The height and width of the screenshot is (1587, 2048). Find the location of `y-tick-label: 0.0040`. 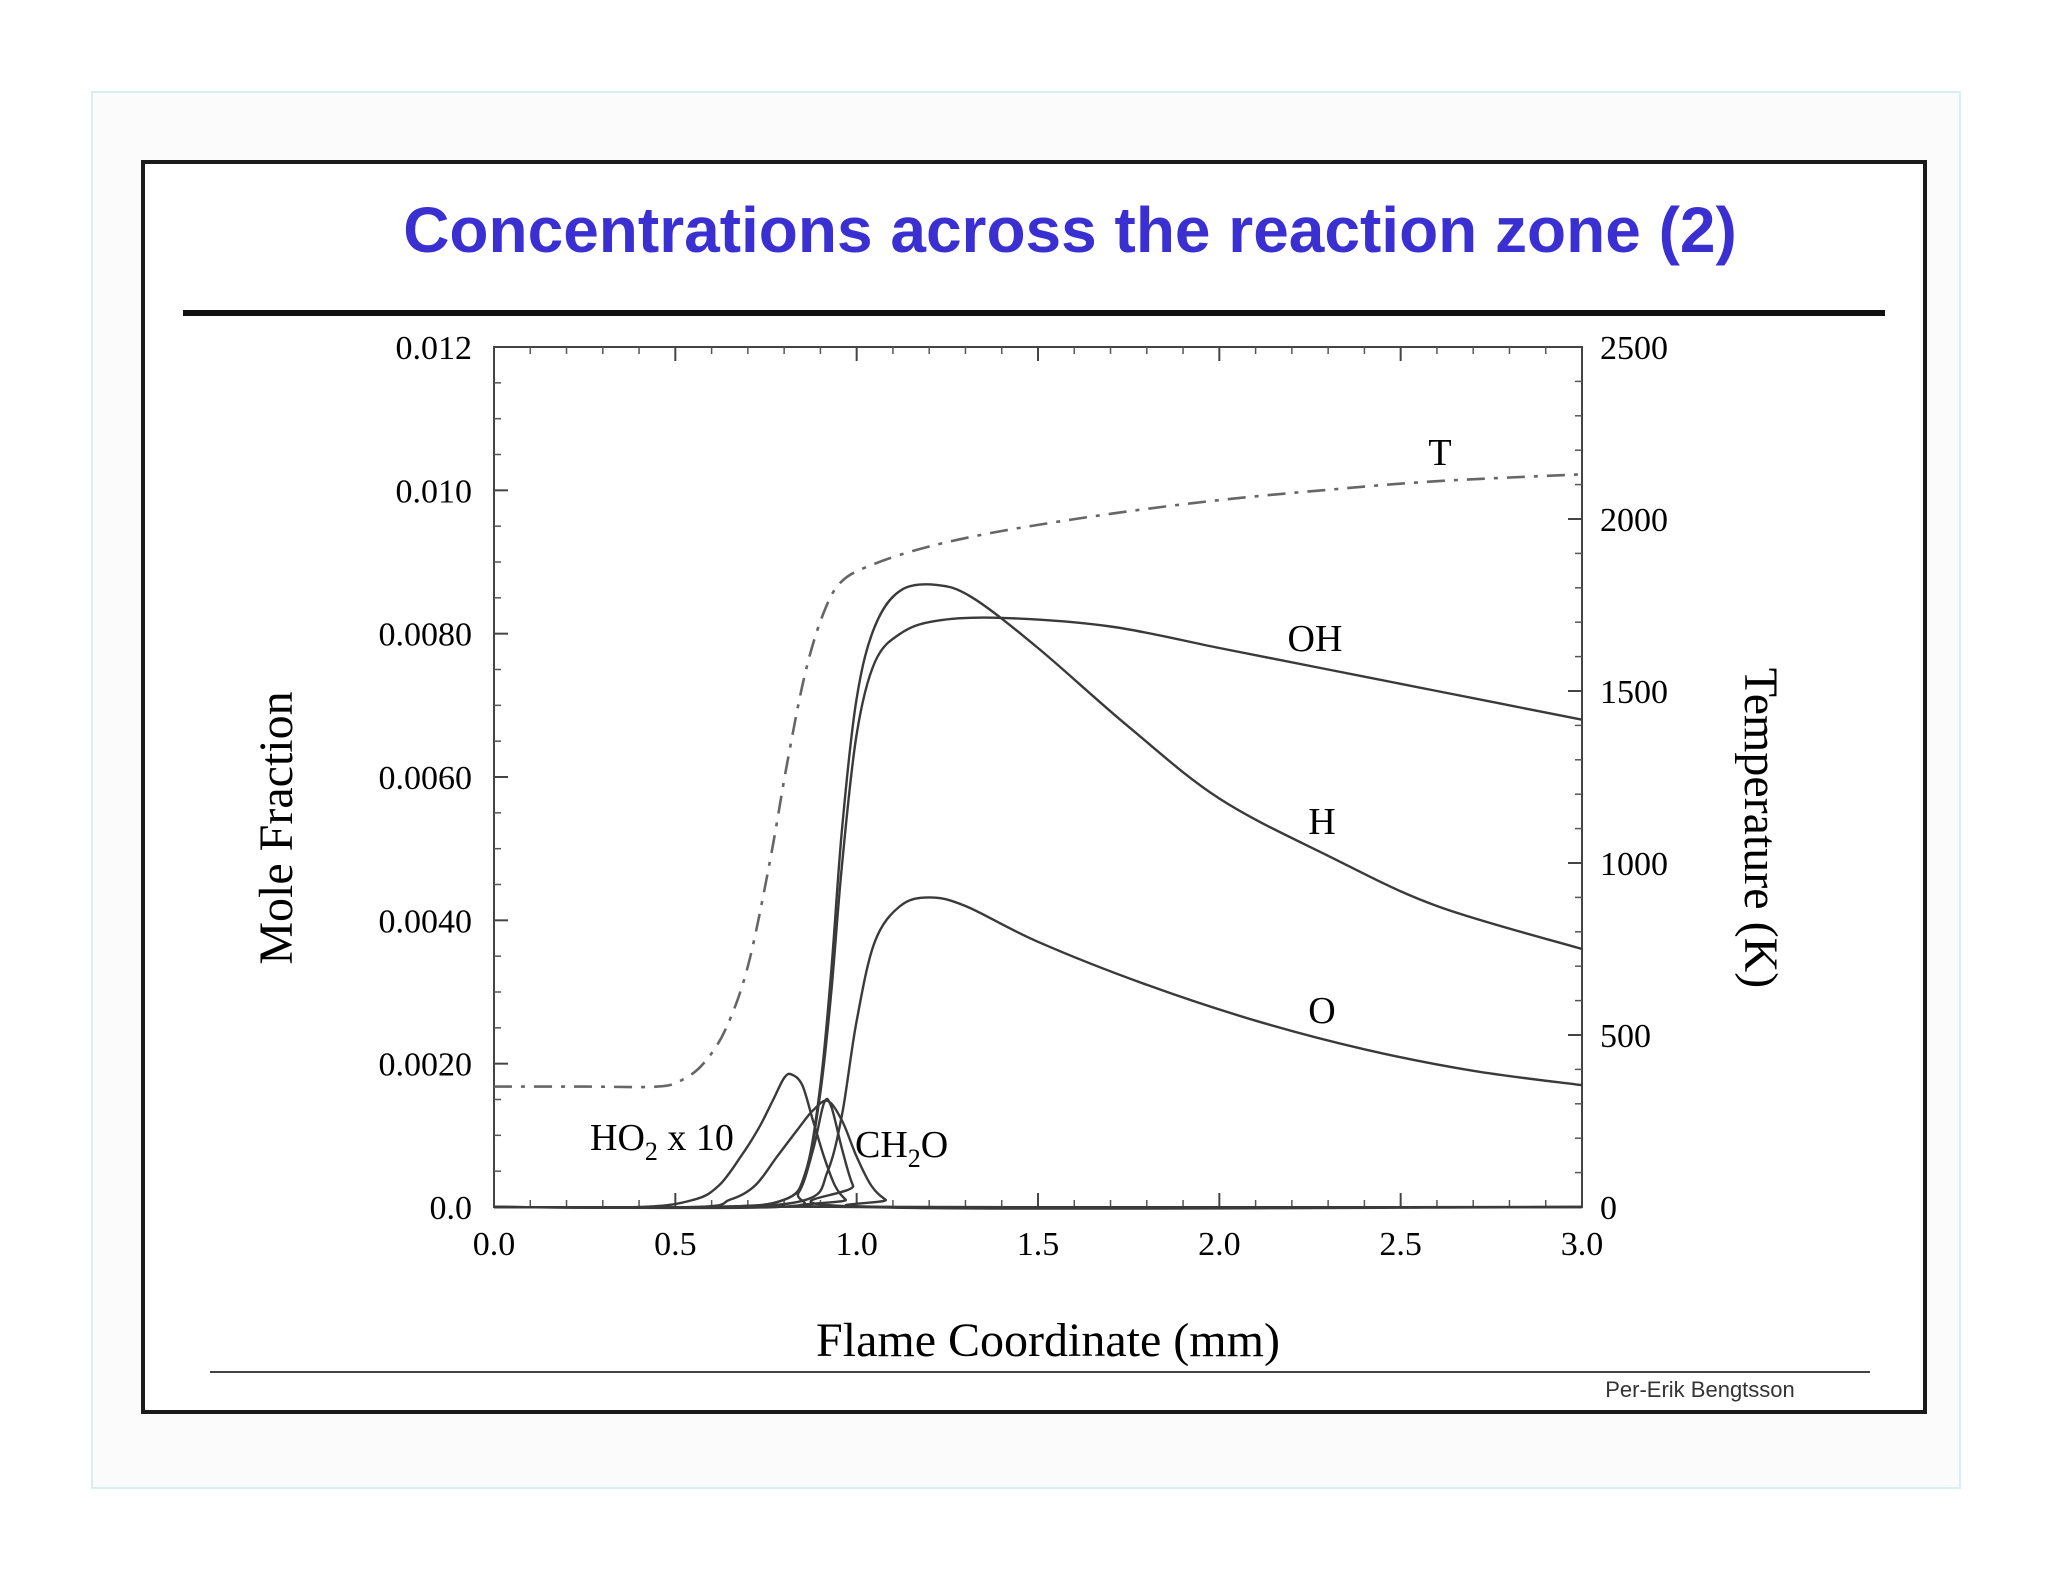

y-tick-label: 0.0040 is located at coordinates (426, 921).